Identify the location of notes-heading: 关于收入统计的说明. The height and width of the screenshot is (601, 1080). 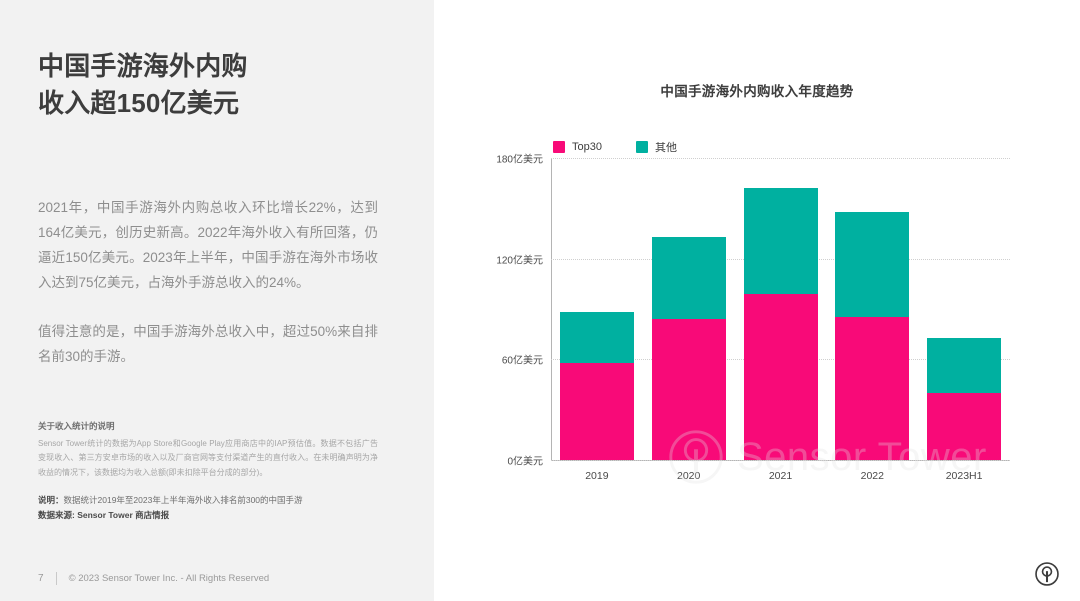
(76, 426).